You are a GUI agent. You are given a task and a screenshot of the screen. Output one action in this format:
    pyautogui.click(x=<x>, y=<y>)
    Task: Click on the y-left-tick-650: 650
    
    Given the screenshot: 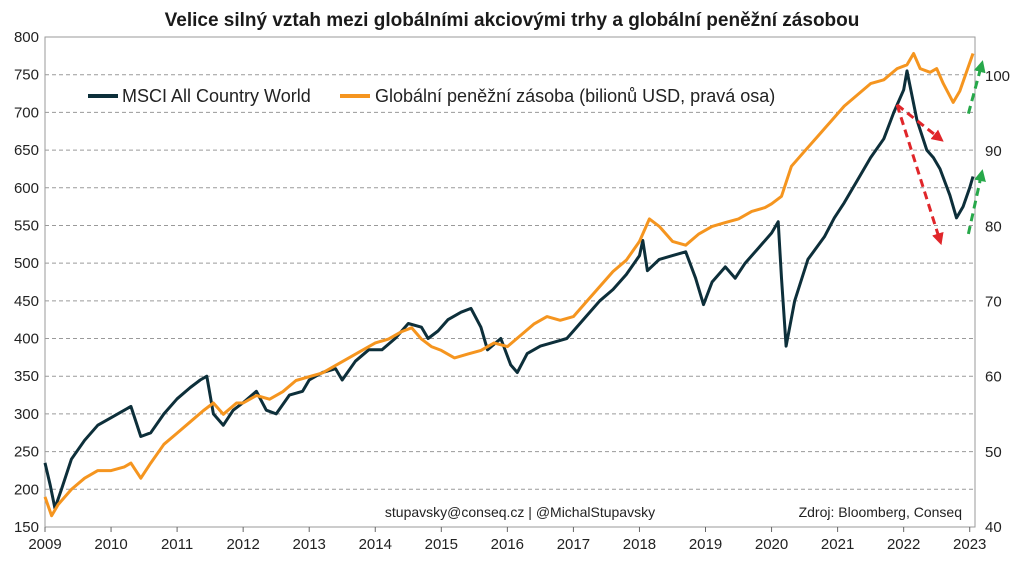 What is the action you would take?
    pyautogui.click(x=26, y=150)
    